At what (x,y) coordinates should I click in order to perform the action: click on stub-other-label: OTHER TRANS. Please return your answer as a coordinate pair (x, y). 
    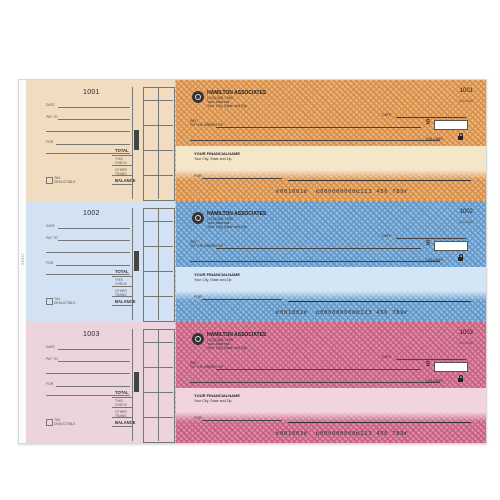
    Looking at the image, I should click on (121, 172).